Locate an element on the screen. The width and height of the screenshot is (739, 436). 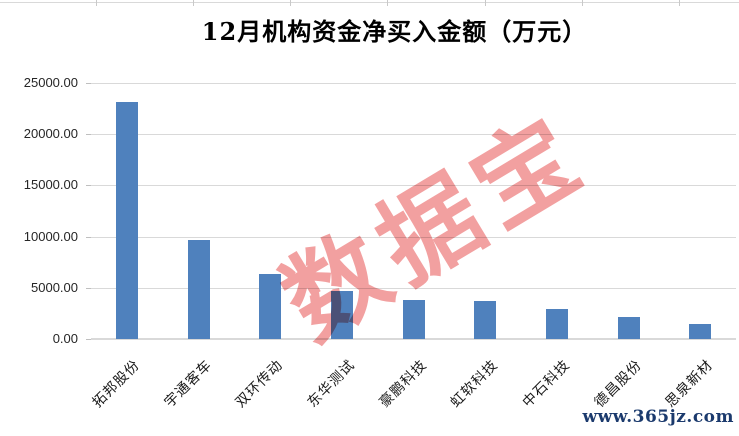
x-axis-baseline is located at coordinates (413, 339).